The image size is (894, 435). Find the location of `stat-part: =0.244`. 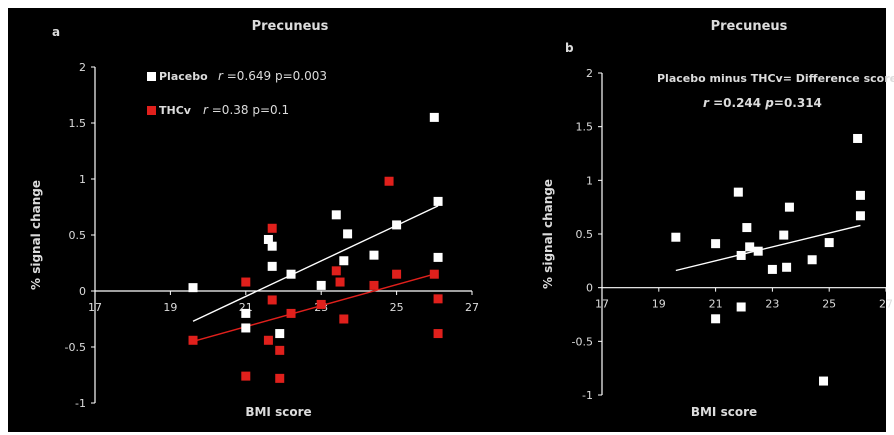

stat-part: =0.244 is located at coordinates (737, 103).